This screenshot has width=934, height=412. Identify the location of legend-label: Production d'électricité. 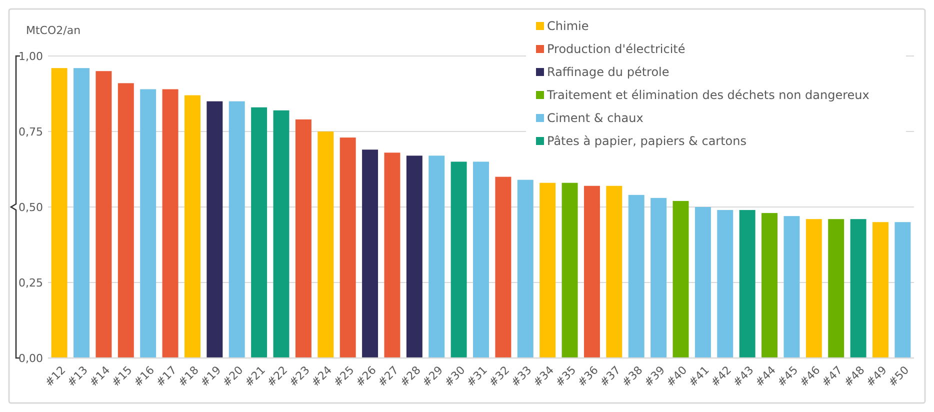
(616, 49).